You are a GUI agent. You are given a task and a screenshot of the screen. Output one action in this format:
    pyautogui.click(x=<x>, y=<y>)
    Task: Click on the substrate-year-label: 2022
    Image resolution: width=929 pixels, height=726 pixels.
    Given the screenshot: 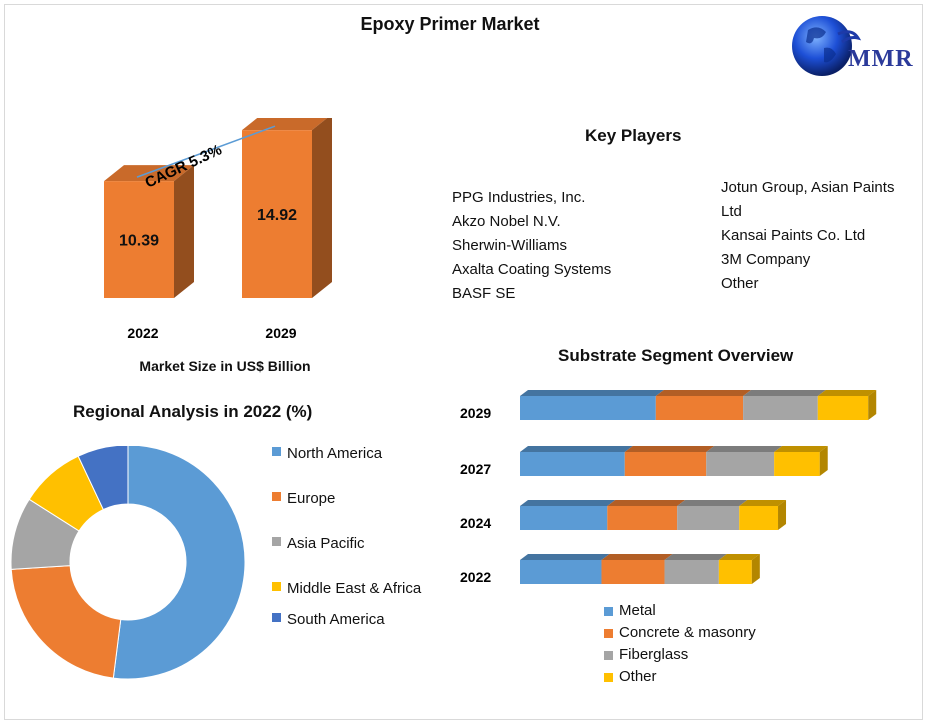 What is the action you would take?
    pyautogui.click(x=475, y=577)
    